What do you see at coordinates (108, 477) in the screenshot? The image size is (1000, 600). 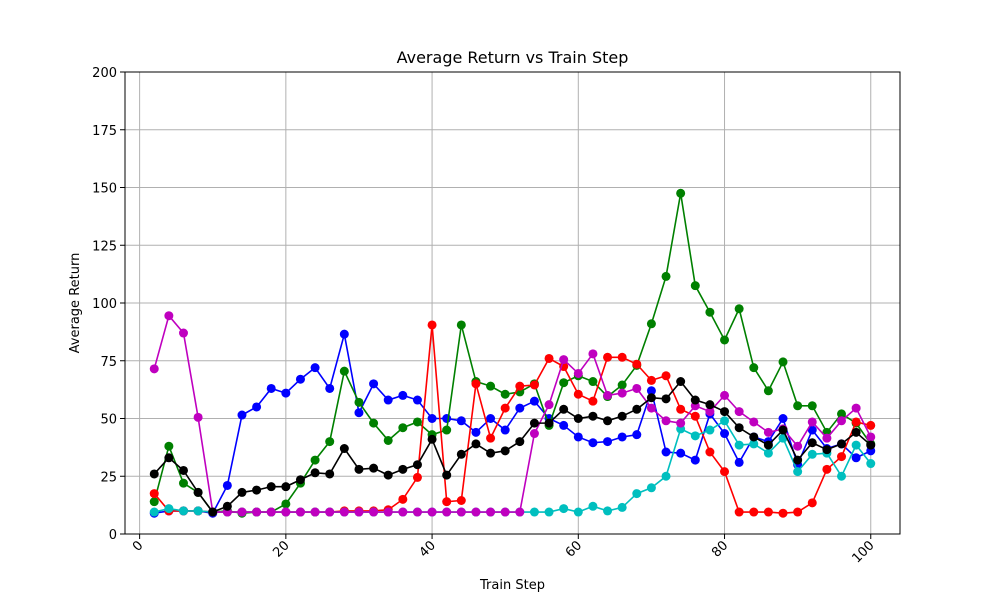 I see `y-tick-label: 25` at bounding box center [108, 477].